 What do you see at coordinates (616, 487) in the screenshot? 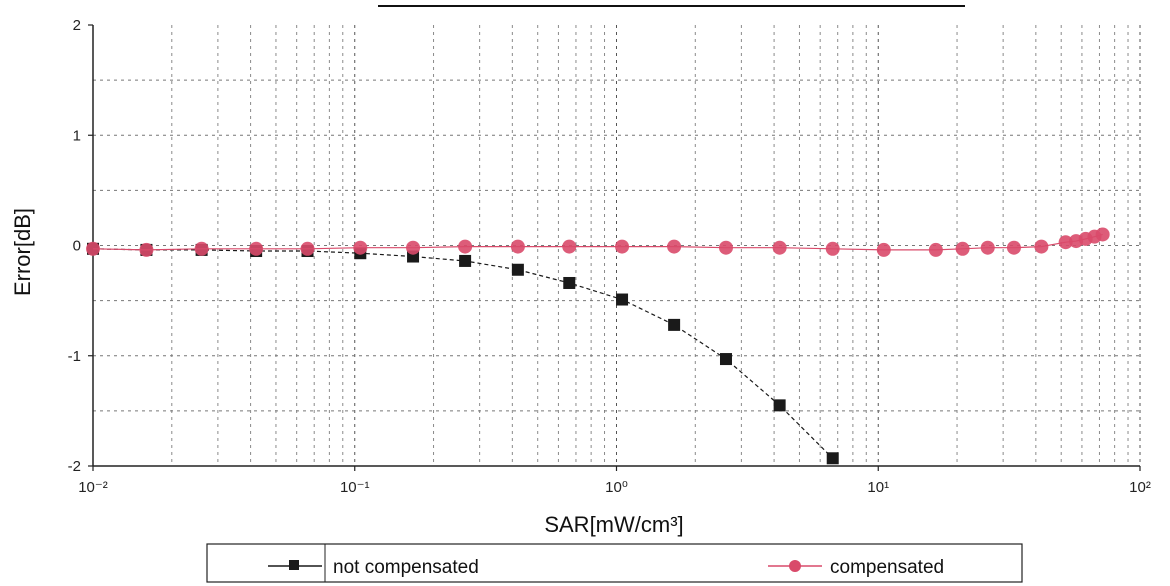
I see `x-tick-label: 10⁰` at bounding box center [616, 487].